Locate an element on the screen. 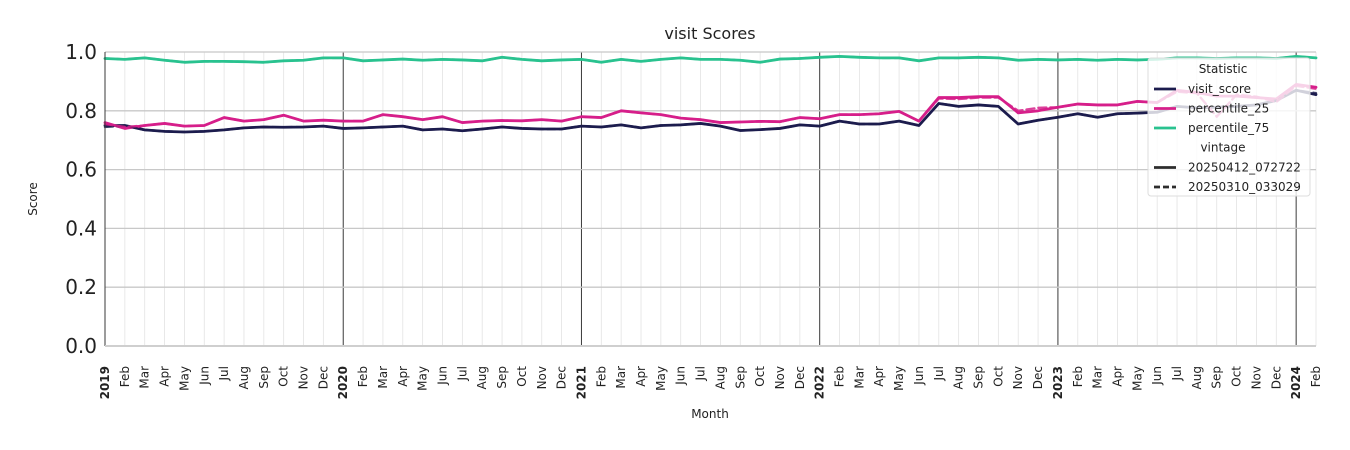 The height and width of the screenshot is (450, 1350). x-axis-title: Month is located at coordinates (710, 414).